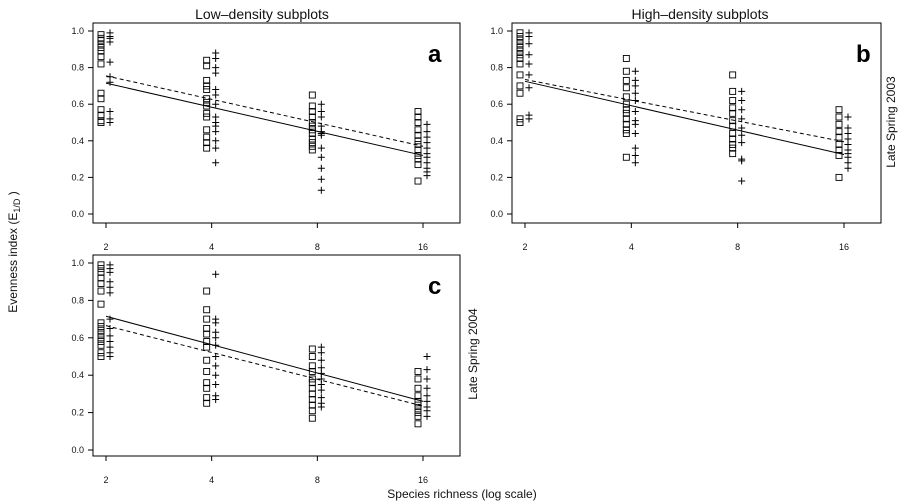  Describe the element at coordinates (434, 286) in the screenshot. I see `panel-letter: c` at that location.